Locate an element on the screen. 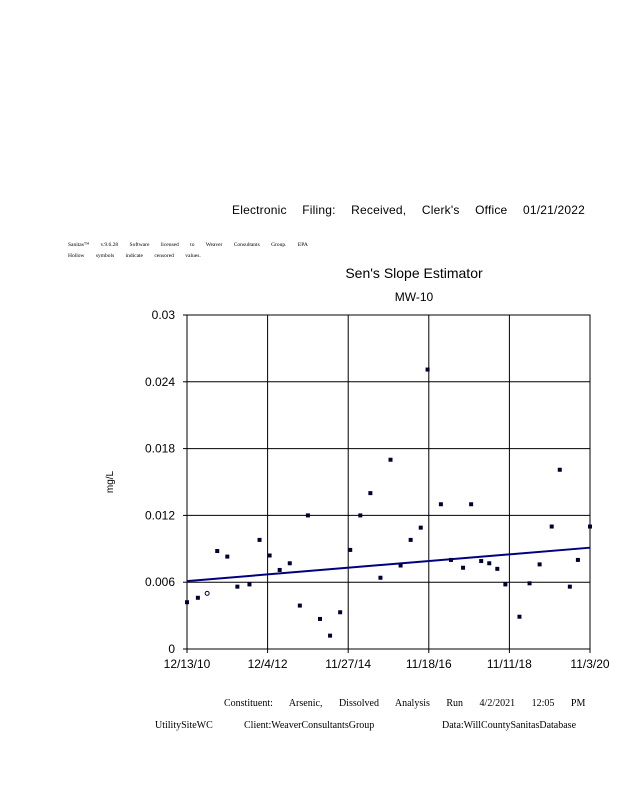  y-tick-label: 0.024 is located at coordinates (160, 382).